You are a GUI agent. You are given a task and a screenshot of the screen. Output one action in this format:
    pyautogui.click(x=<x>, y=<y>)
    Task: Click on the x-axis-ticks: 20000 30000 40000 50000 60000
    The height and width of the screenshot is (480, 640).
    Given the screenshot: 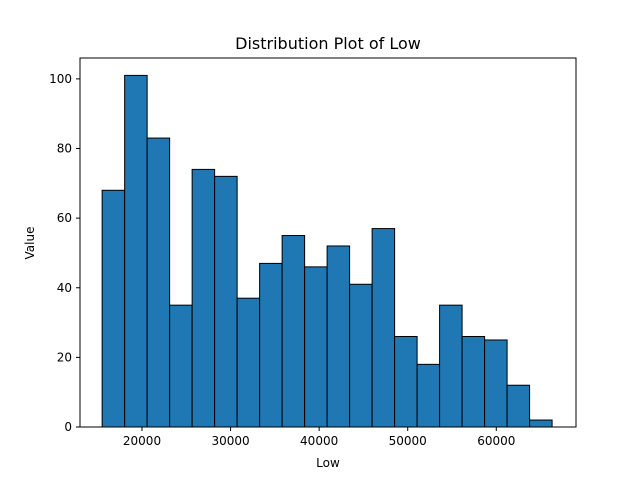 What is the action you would take?
    pyautogui.click(x=319, y=437)
    